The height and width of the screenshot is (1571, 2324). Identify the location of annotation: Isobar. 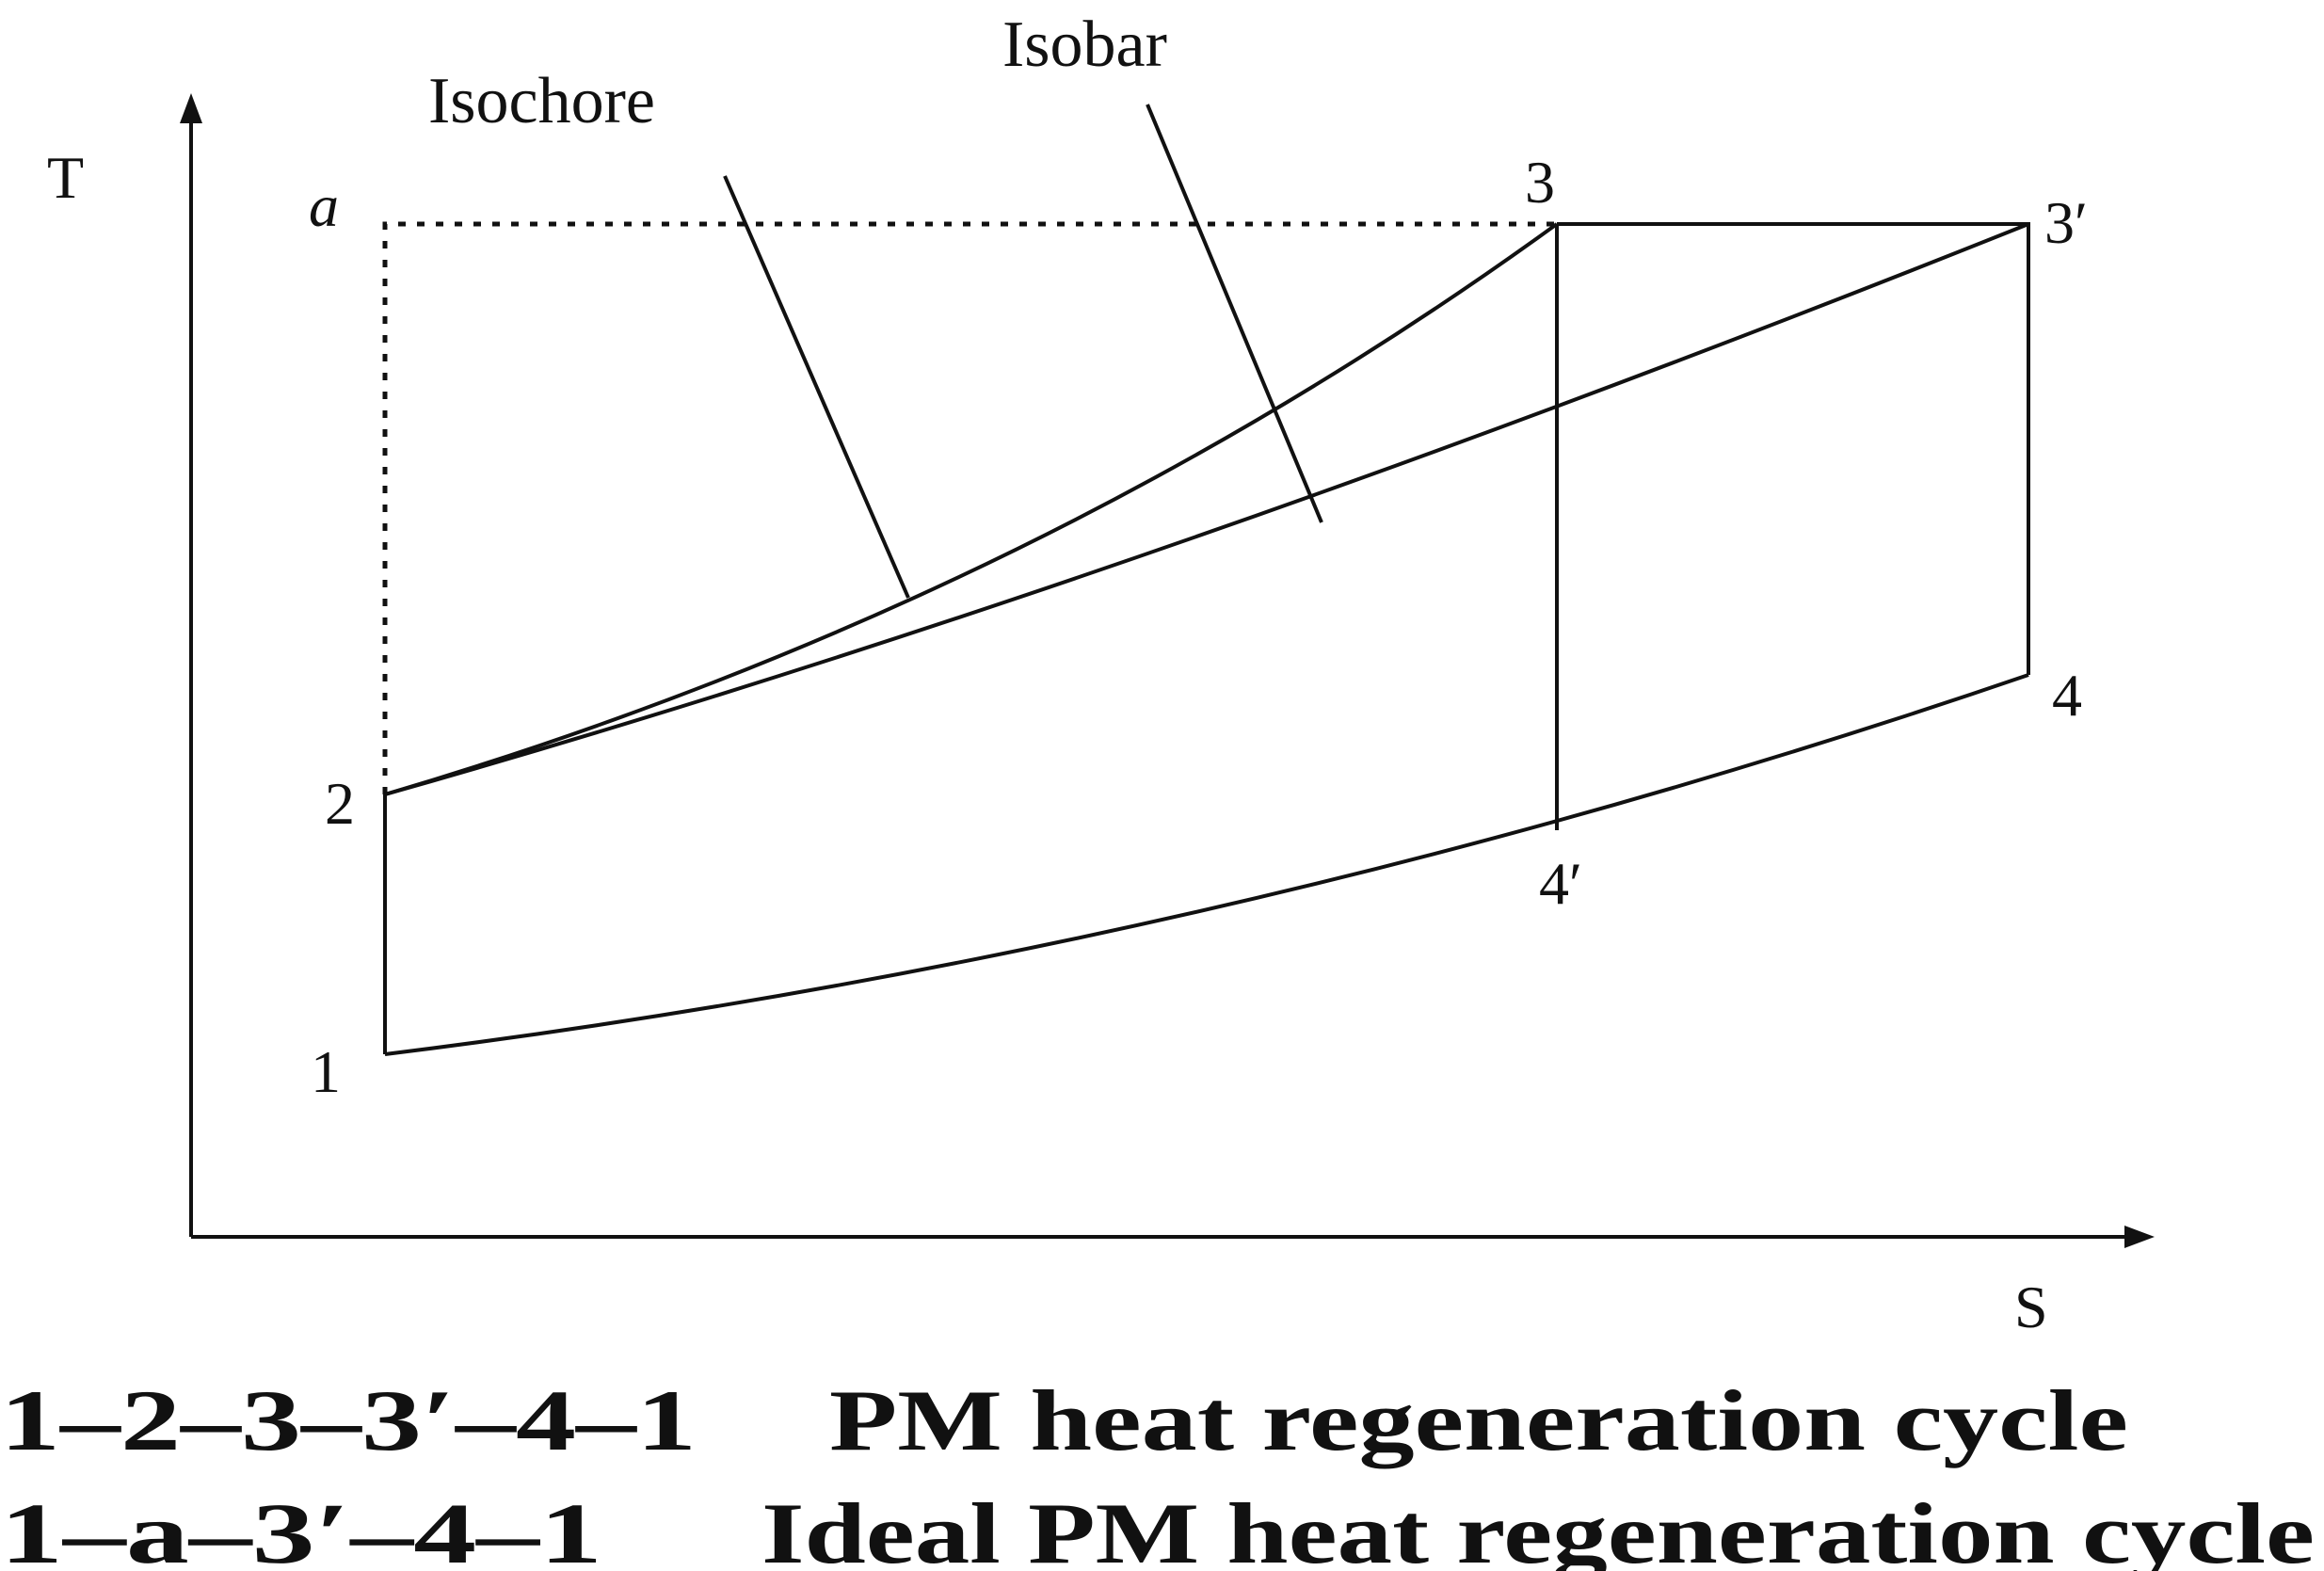
(1084, 44).